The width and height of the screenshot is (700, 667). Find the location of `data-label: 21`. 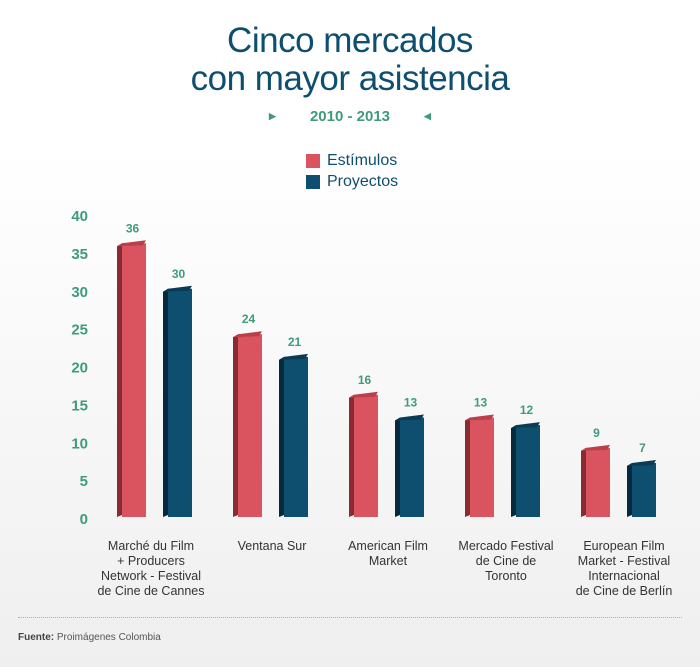

data-label: 21 is located at coordinates (295, 342).